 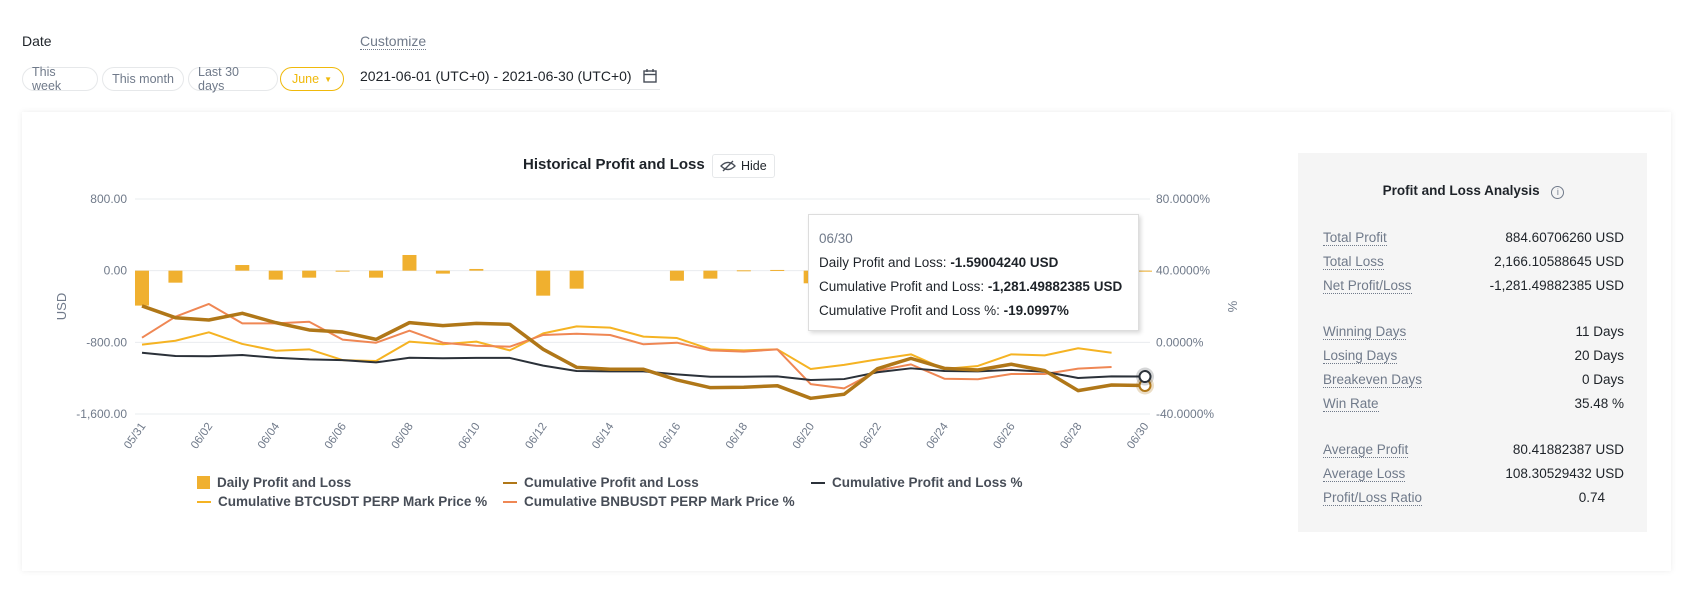 I want to click on analysis-key: Average Profit, so click(x=1366, y=450).